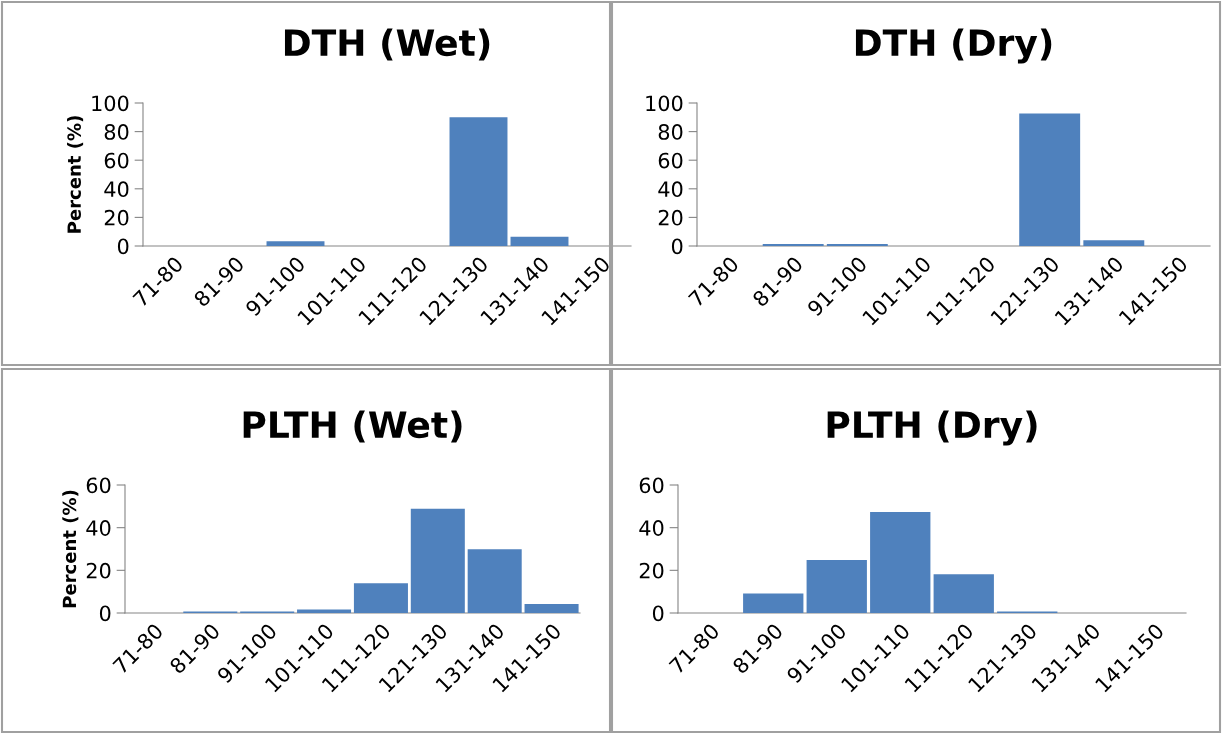  I want to click on chart-title: PLTH (Dry), so click(932, 428).